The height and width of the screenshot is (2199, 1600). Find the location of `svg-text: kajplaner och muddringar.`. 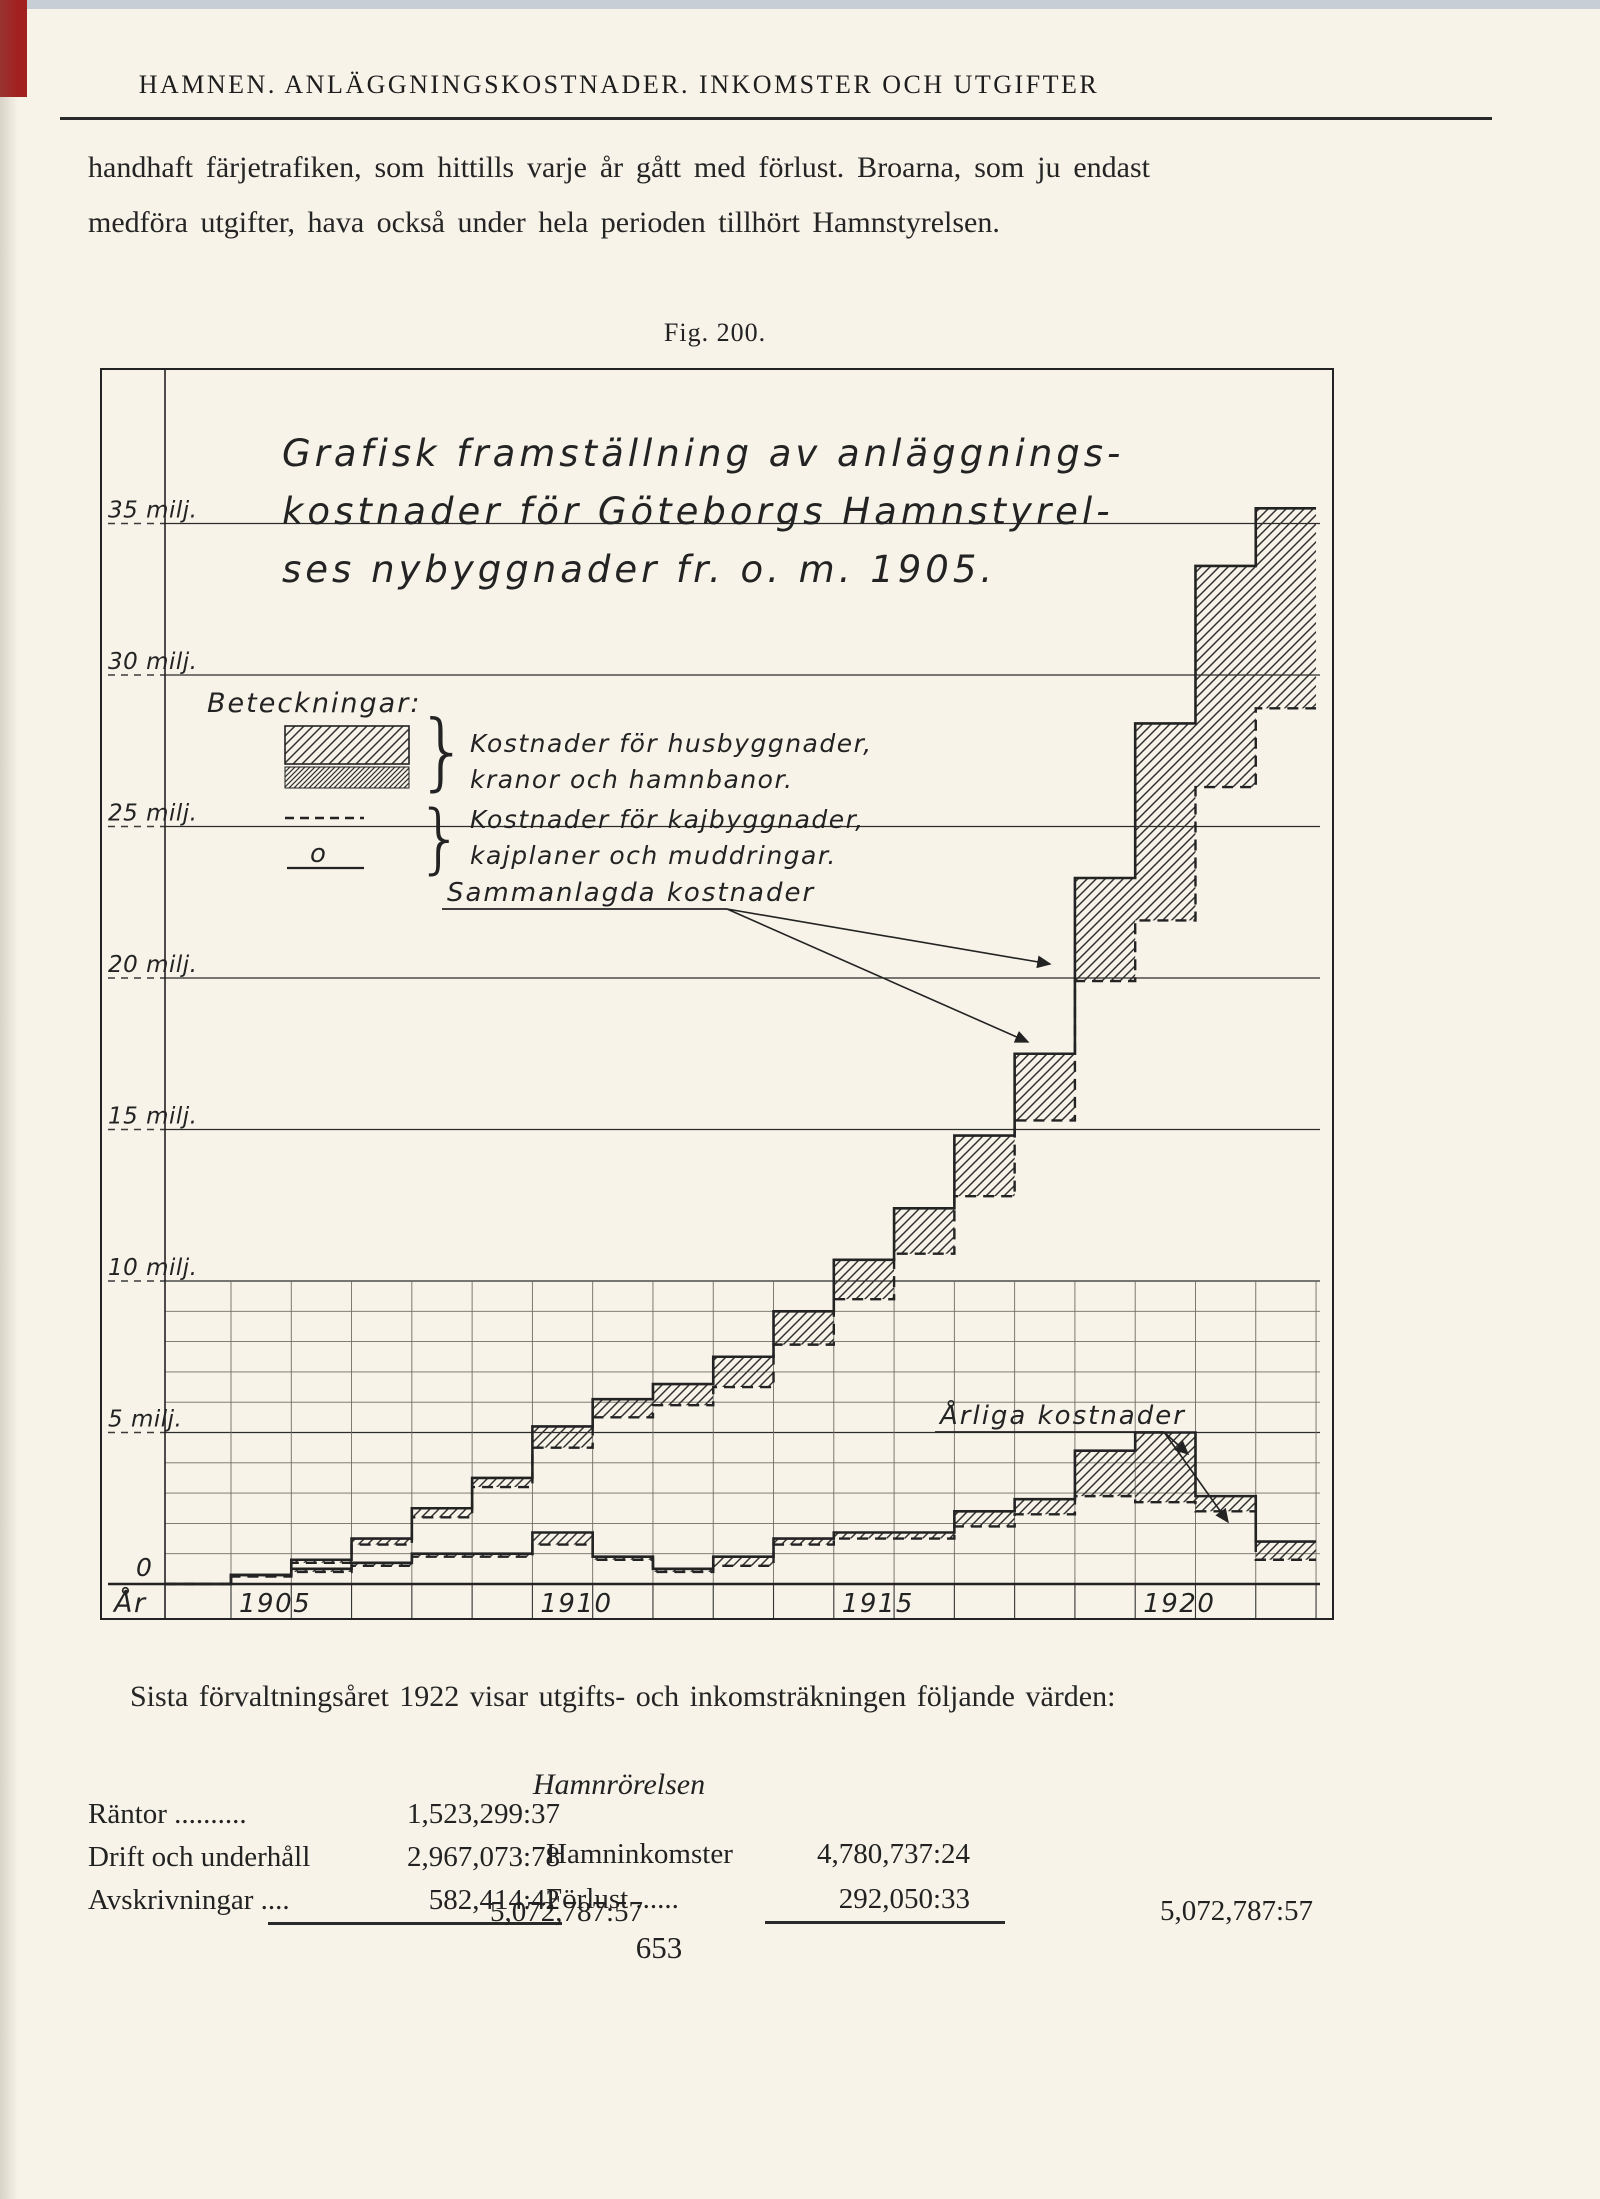

svg-text: kajplaner och muddringar. is located at coordinates (653, 855).